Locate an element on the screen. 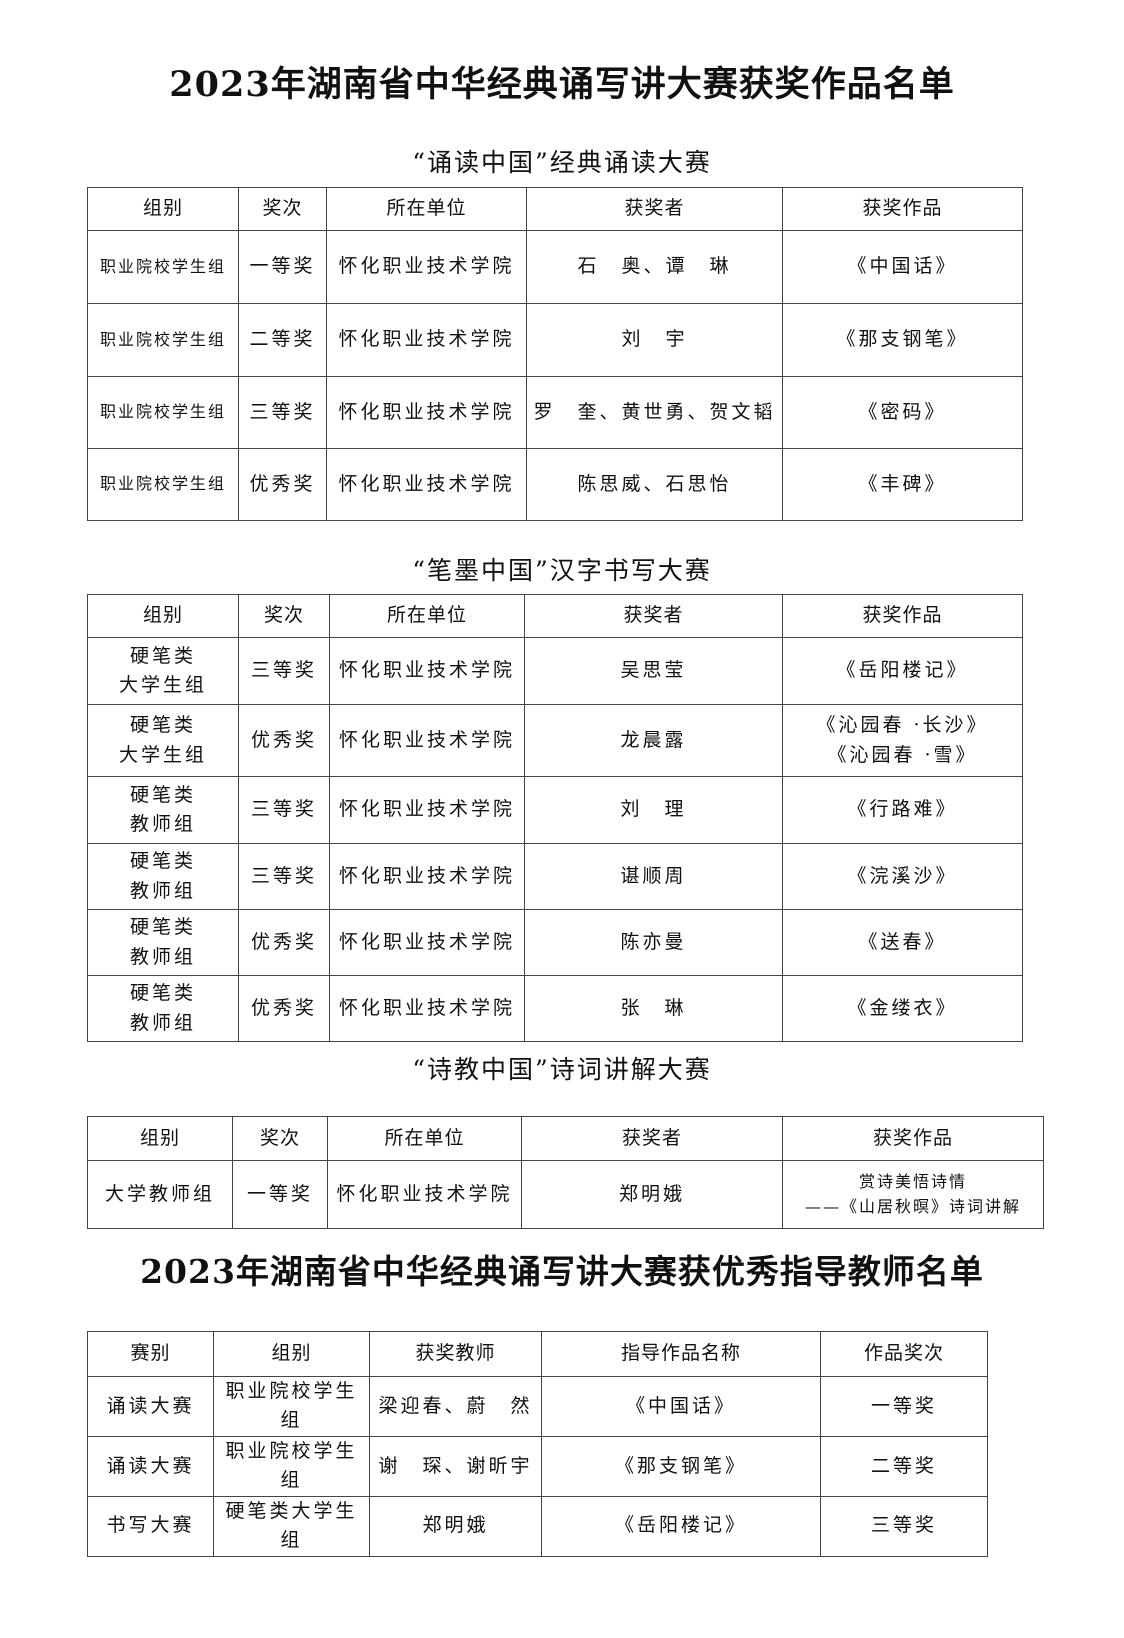  table-cell: 《金缕衣》 is located at coordinates (902, 1008).